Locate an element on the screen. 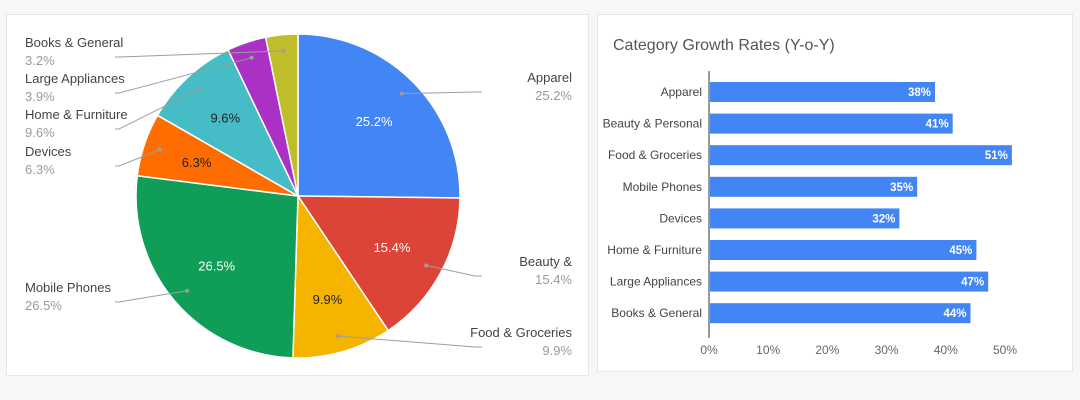 Image resolution: width=1080 pixels, height=400 pixels. x-tick-label-3: 30% is located at coordinates (887, 350).